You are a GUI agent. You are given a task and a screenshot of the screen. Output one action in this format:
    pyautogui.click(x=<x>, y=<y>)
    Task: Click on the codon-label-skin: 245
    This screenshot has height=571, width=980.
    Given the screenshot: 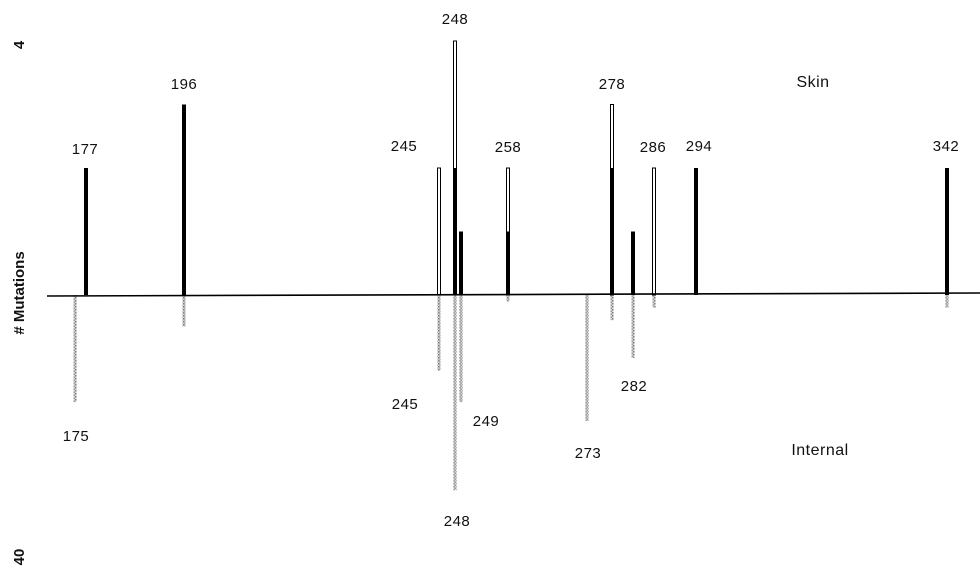 What is the action you would take?
    pyautogui.click(x=404, y=146)
    